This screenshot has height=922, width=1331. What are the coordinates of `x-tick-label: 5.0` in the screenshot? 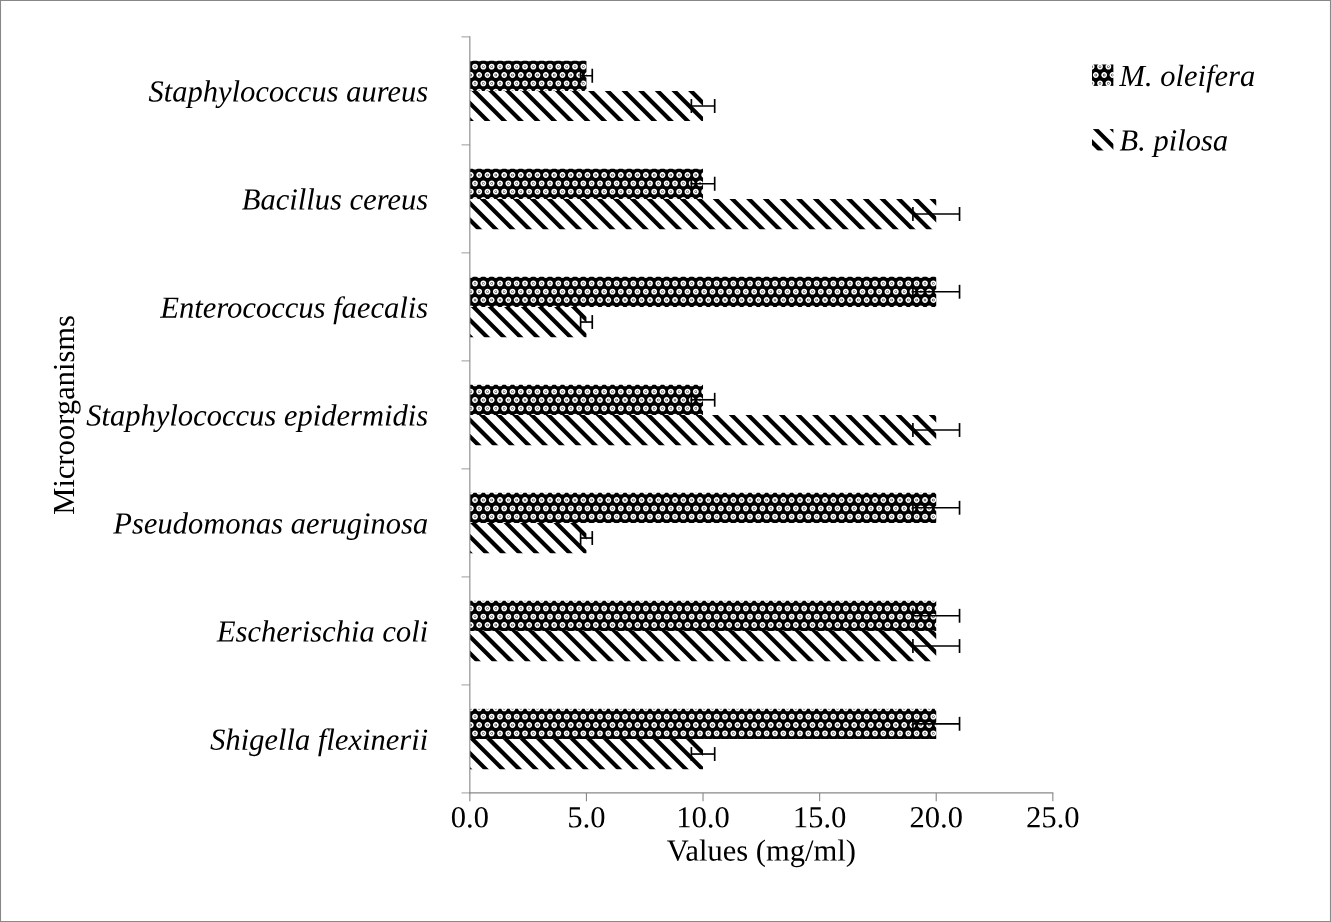 It's located at (587, 817).